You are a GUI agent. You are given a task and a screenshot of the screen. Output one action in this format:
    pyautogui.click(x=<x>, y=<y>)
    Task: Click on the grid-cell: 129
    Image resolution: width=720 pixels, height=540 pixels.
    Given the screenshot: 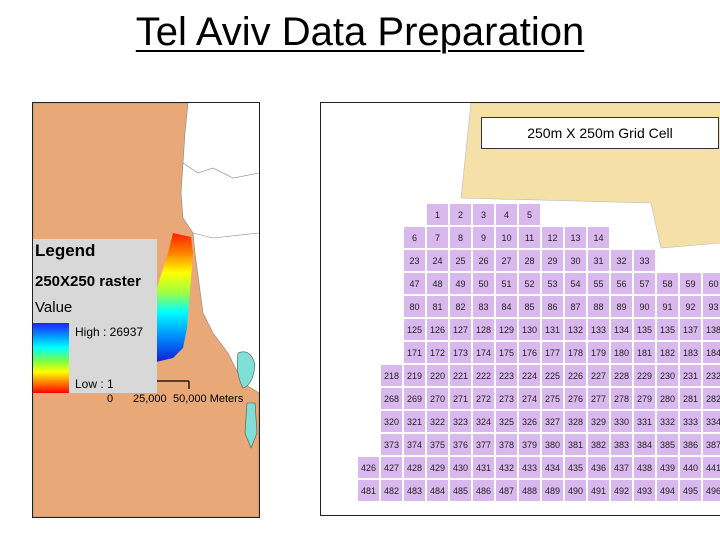 What is the action you would take?
    pyautogui.click(x=506, y=329)
    